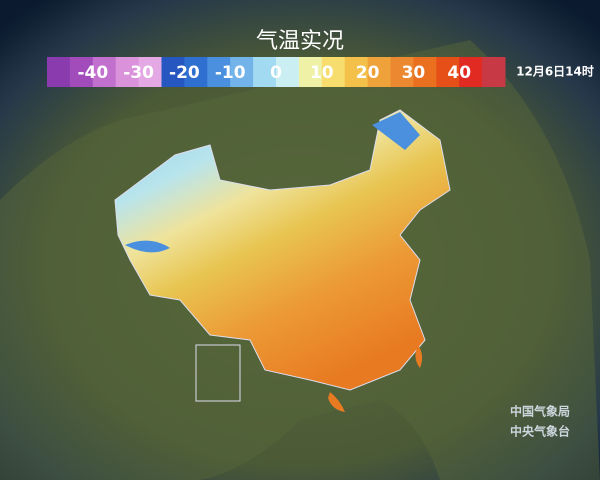 The width and height of the screenshot is (600, 480). I want to click on legend-label: -10, so click(230, 73).